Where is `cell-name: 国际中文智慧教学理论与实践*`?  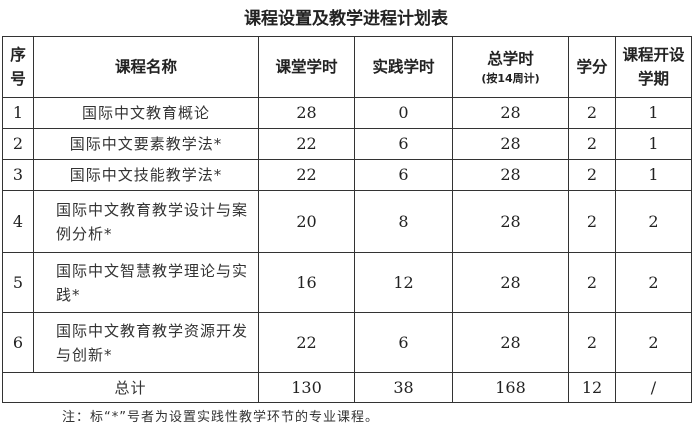
cell-name: 国际中文智慧教学理论与实践* is located at coordinates (146, 282).